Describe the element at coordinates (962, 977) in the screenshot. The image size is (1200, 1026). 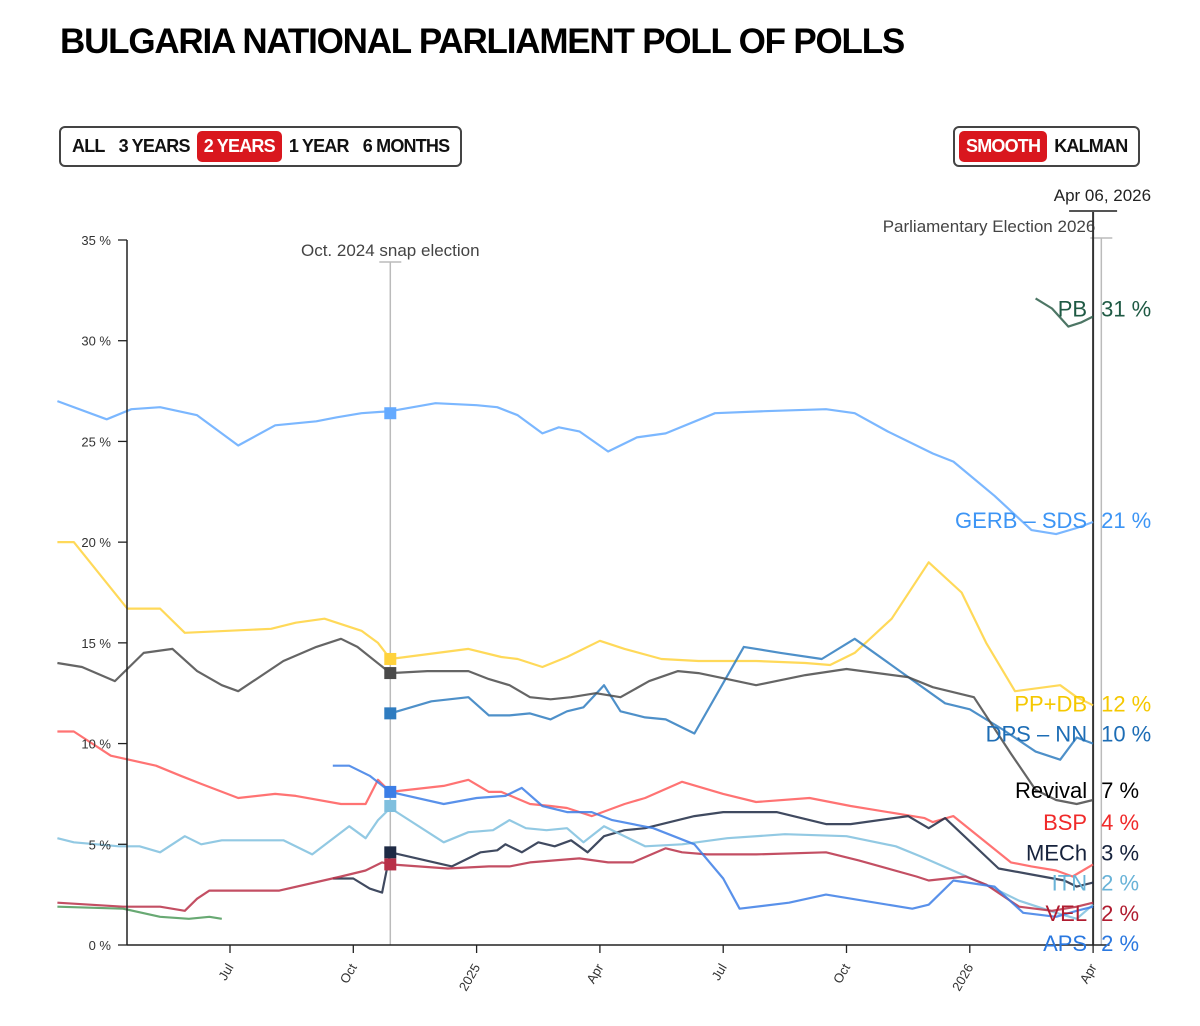
I see `x-tick-label: 2026` at that location.